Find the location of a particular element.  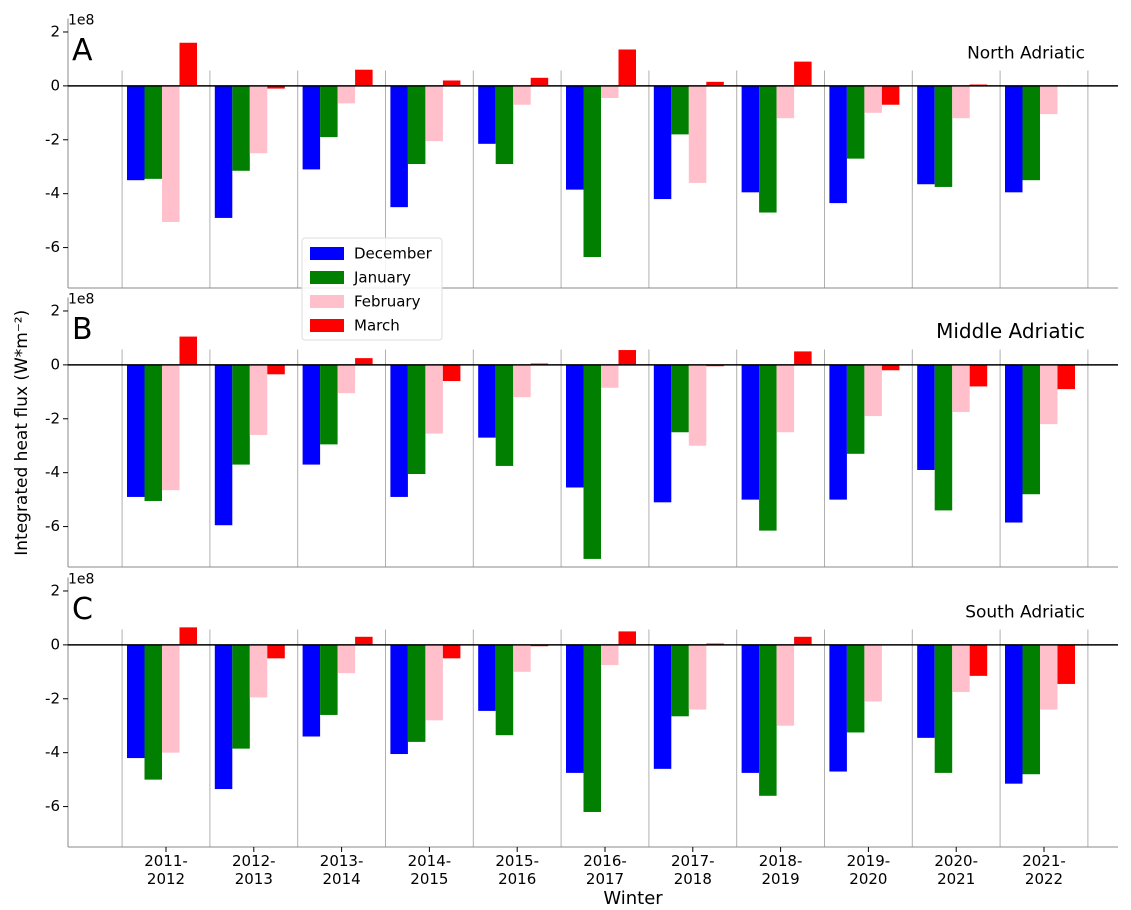

panel-title: South Adriatic is located at coordinates (1025, 613).